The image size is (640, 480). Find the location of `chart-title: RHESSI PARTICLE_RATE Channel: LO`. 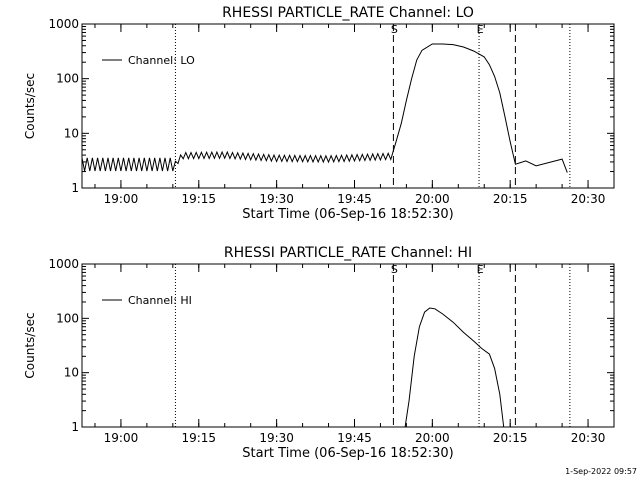

chart-title: RHESSI PARTICLE_RATE Channel: LO is located at coordinates (348, 13).